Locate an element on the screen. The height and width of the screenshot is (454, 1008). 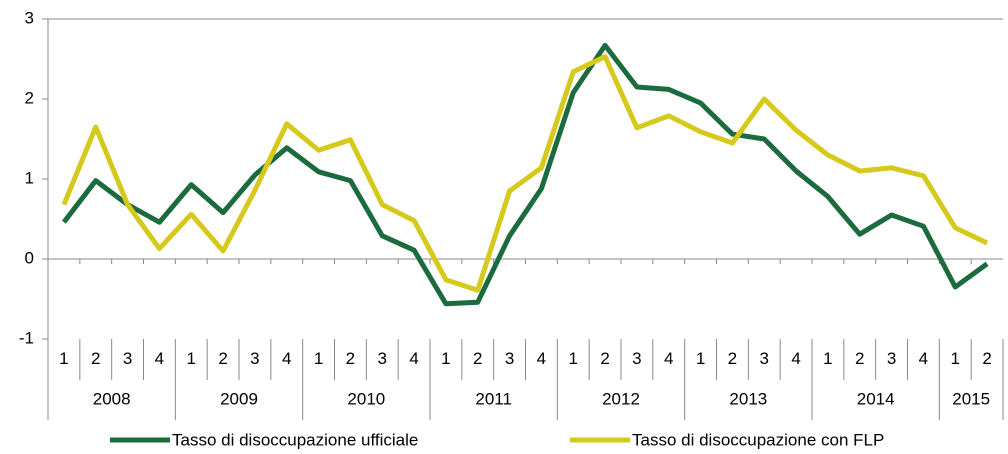
x-group-label: 2015 is located at coordinates (971, 398).